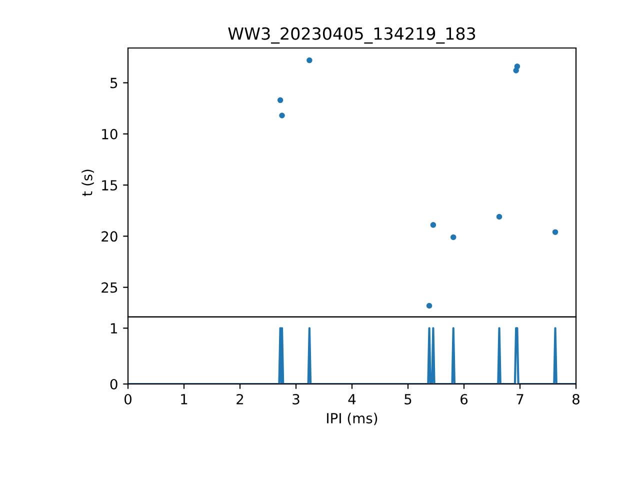 This screenshot has width=640, height=480. I want to click on y-tick-label: 5, so click(114, 83).